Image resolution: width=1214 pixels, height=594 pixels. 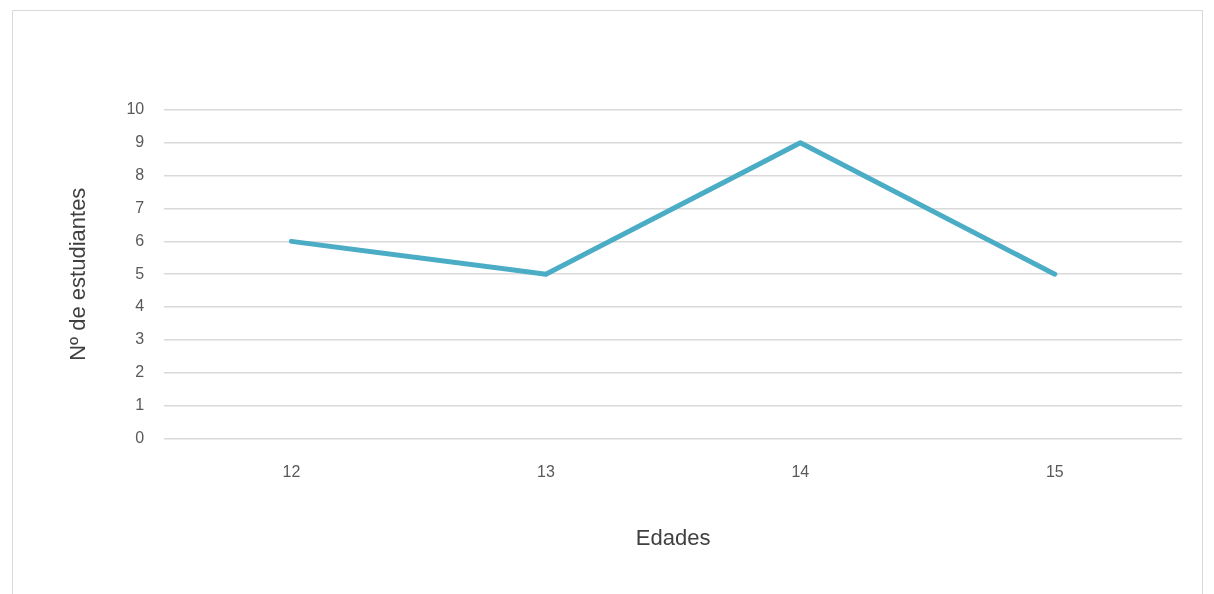 What do you see at coordinates (140, 306) in the screenshot?
I see `y-tick-label: 4` at bounding box center [140, 306].